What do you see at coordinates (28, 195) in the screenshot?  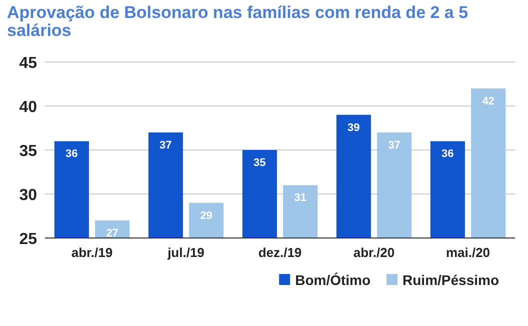 I see `y-tick-label: 30` at bounding box center [28, 195].